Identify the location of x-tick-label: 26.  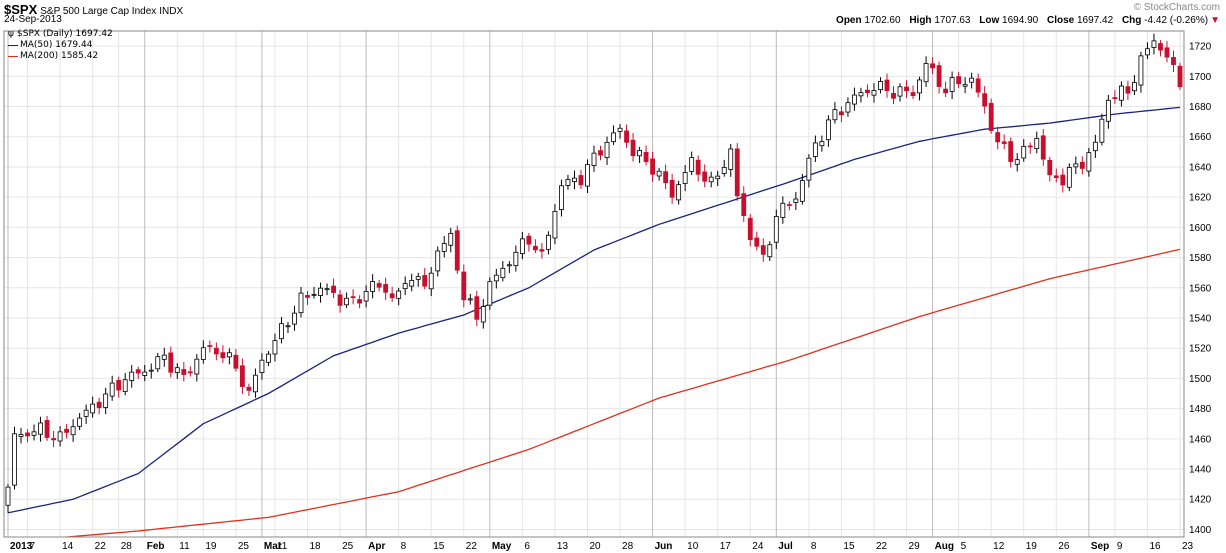
(1064, 546).